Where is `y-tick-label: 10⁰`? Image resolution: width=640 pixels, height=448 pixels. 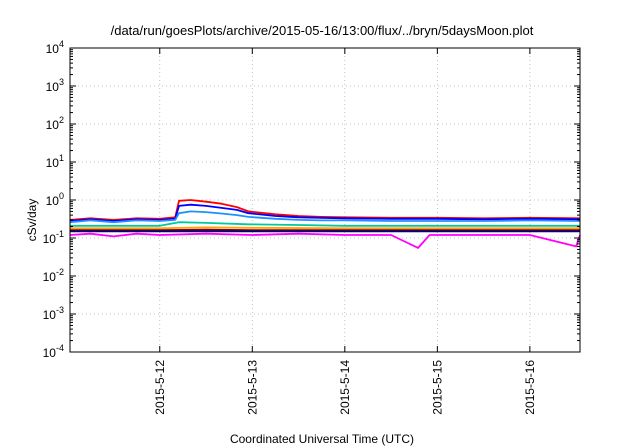
y-tick-label: 10⁰ is located at coordinates (55, 199).